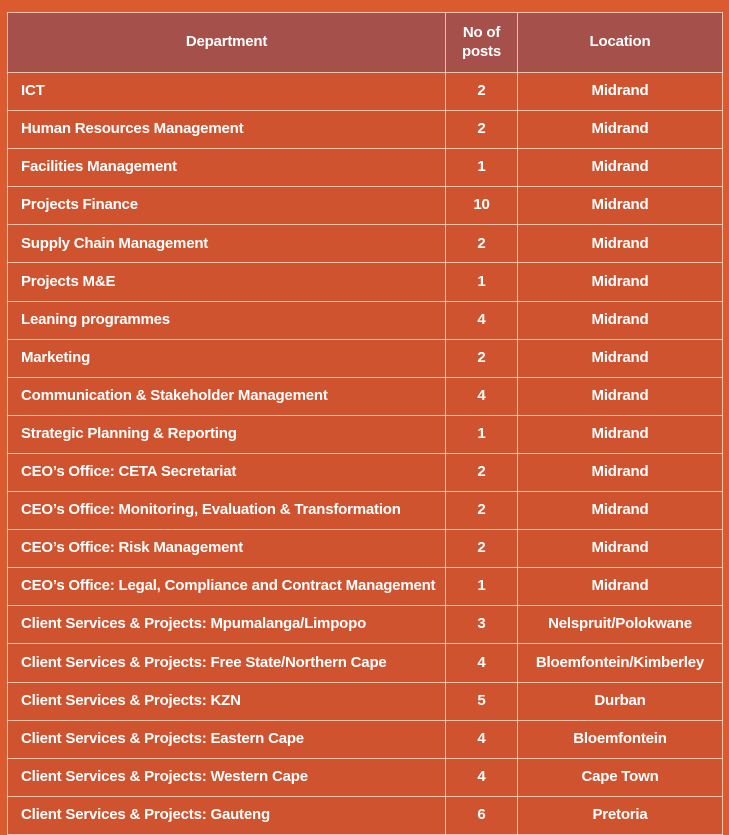 Image resolution: width=729 pixels, height=835 pixels. Describe the element at coordinates (620, 663) in the screenshot. I see `location-cell: Bloemfontein/Kimberley` at that location.